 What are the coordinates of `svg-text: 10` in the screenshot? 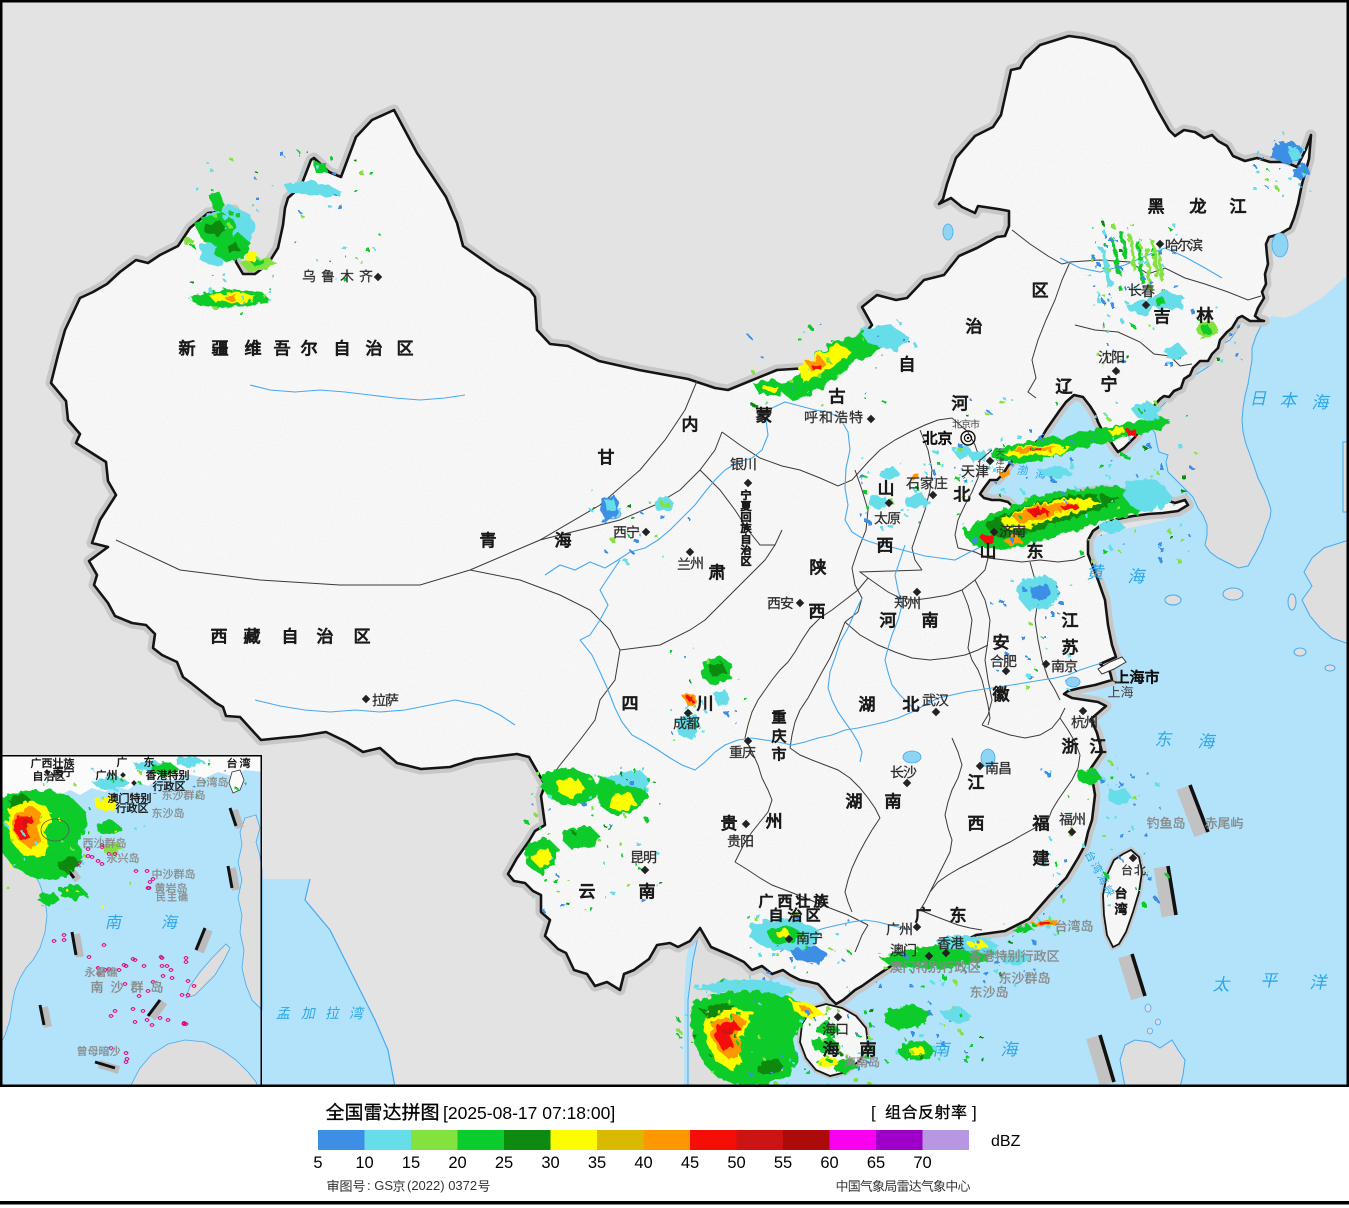 It's located at (364, 1163).